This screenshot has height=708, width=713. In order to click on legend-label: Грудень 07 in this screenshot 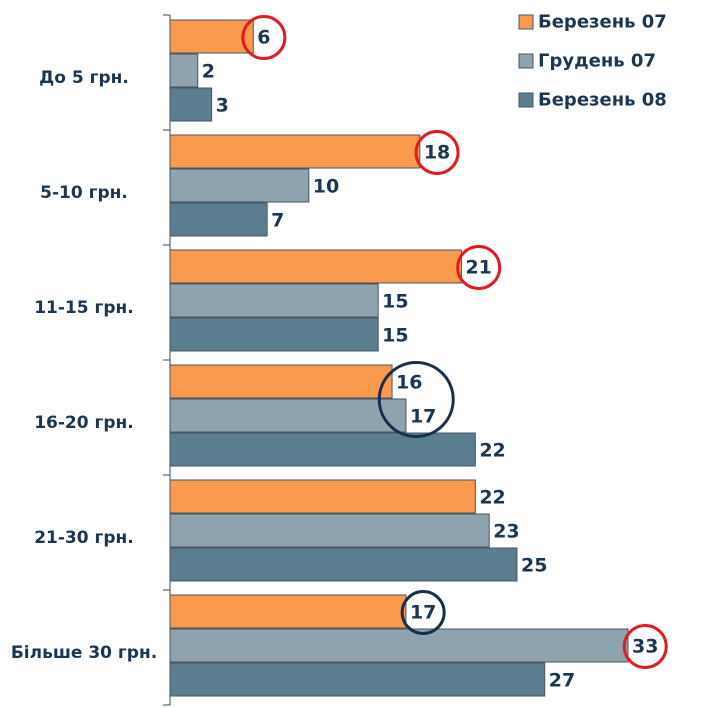, I will do `click(597, 61)`.